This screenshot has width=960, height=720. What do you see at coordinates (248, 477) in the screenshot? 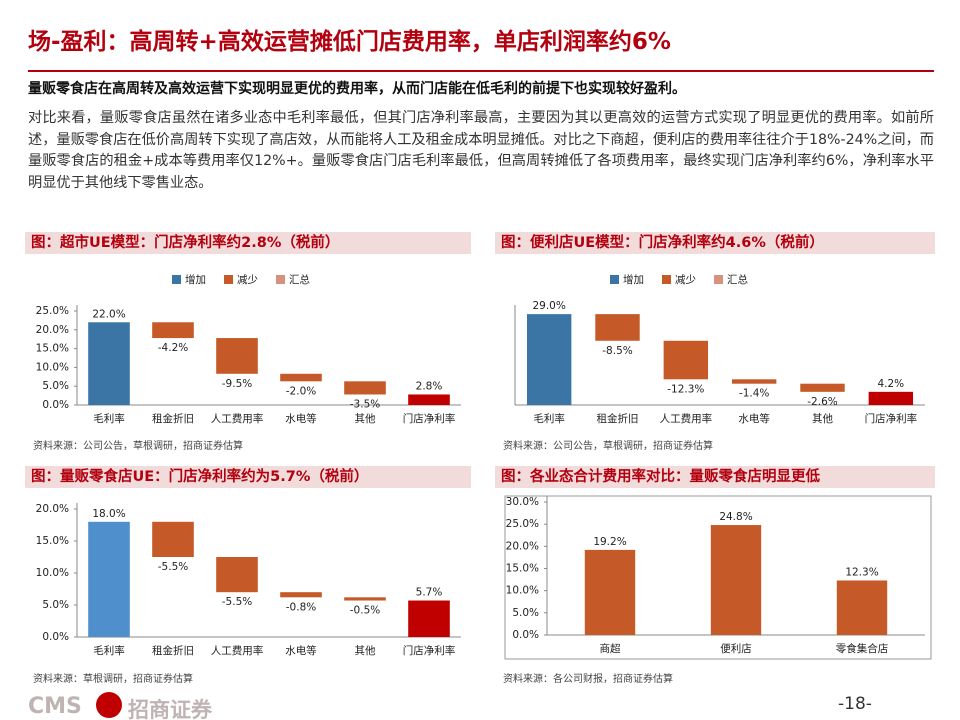
I see `panel-title: 图：量贩零食店UE：门店净利率约为5.7%（税前）` at bounding box center [248, 477].